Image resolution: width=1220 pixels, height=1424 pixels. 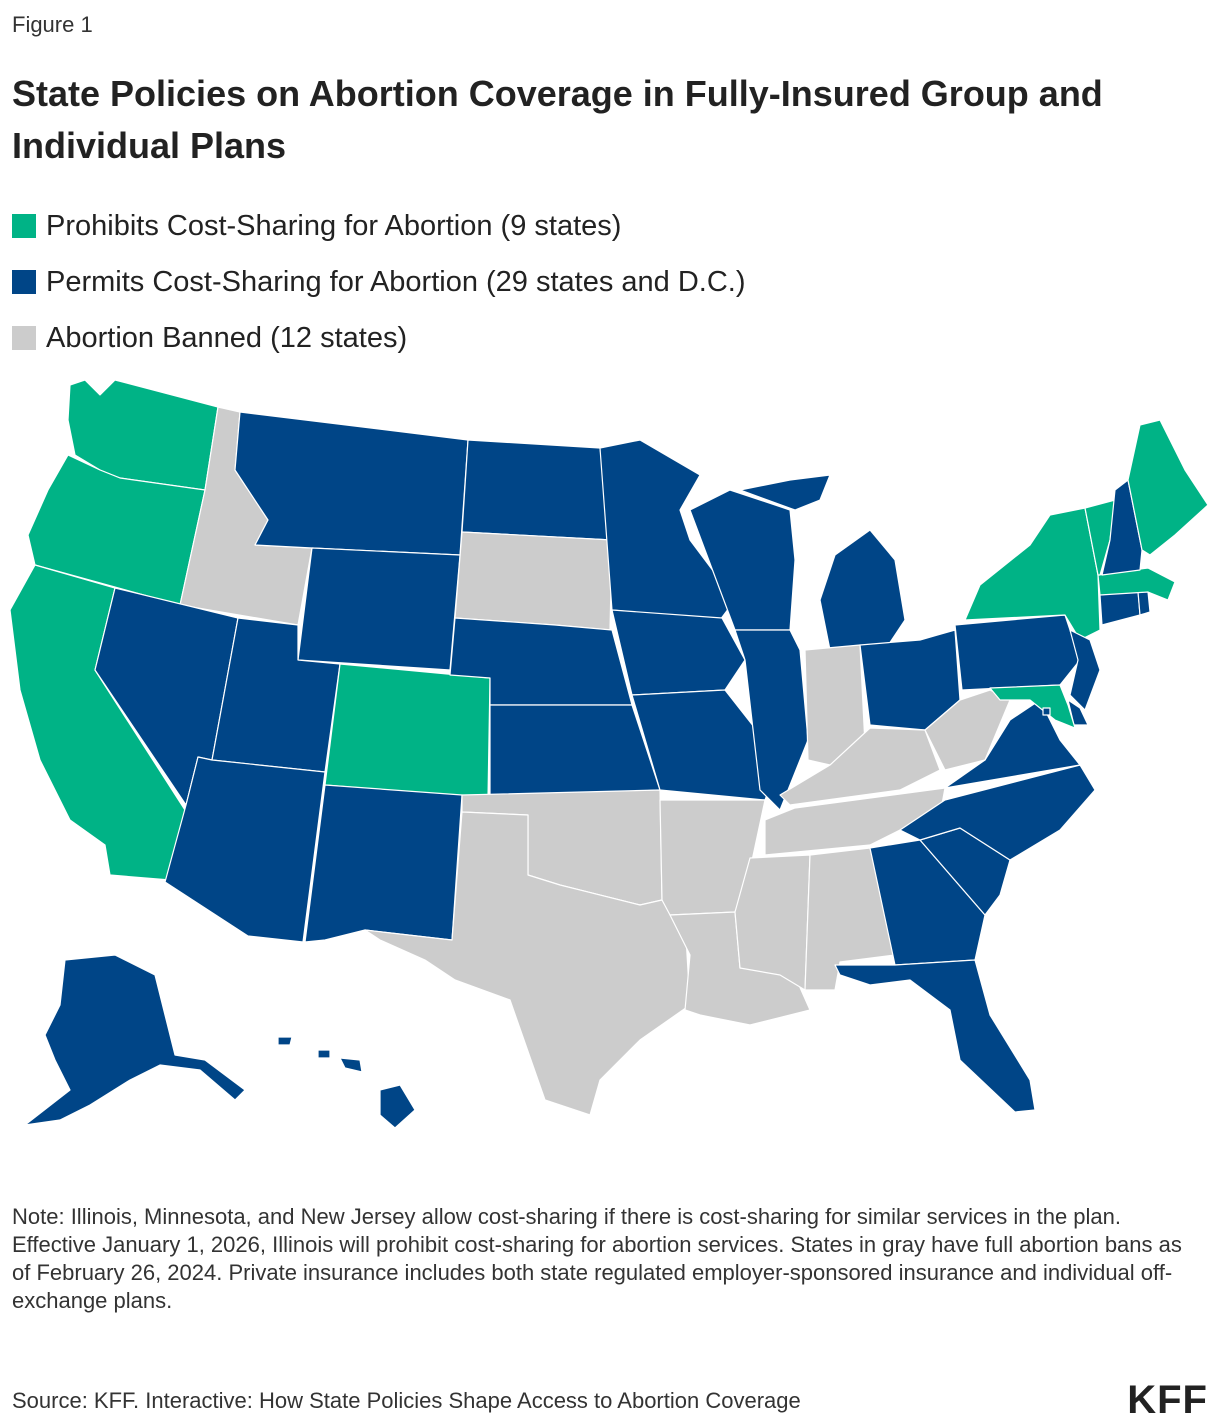 I want to click on state-FL, so click(x=935, y=1036).